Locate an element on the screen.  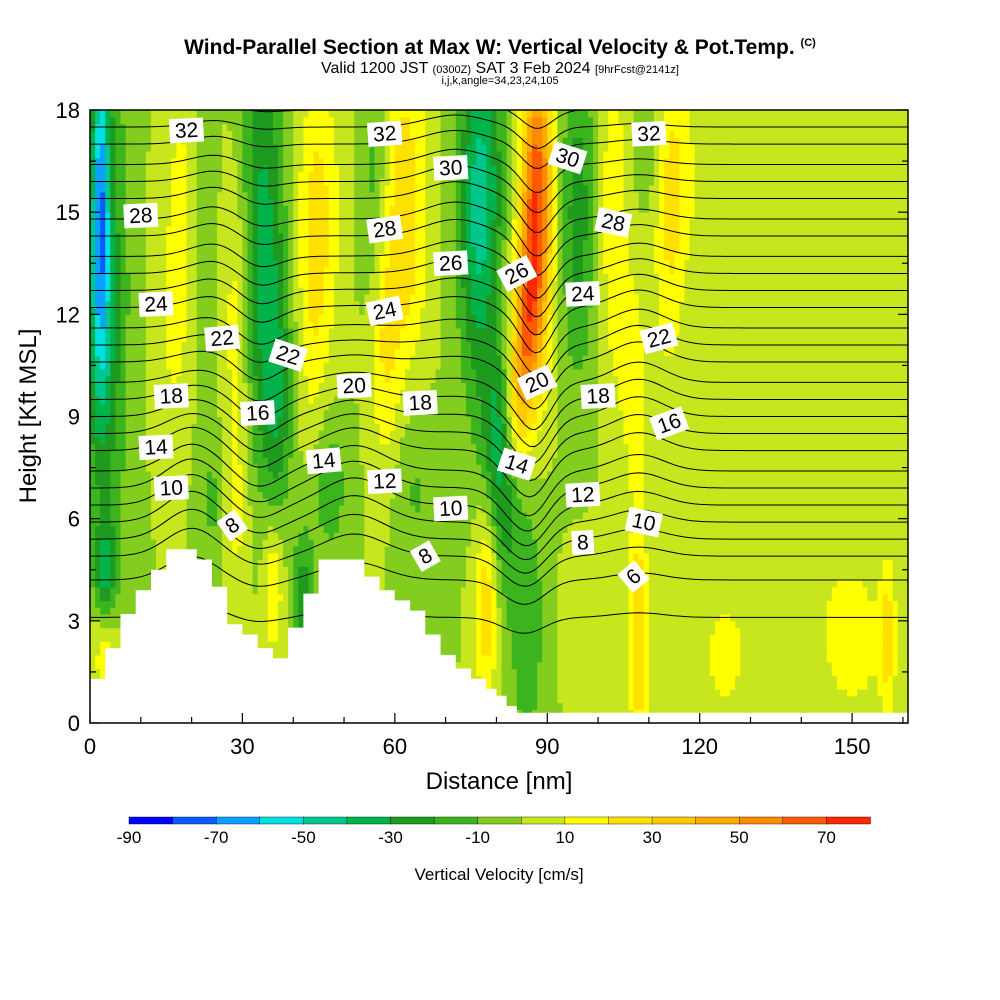
contour-label: 16 is located at coordinates (258, 413).